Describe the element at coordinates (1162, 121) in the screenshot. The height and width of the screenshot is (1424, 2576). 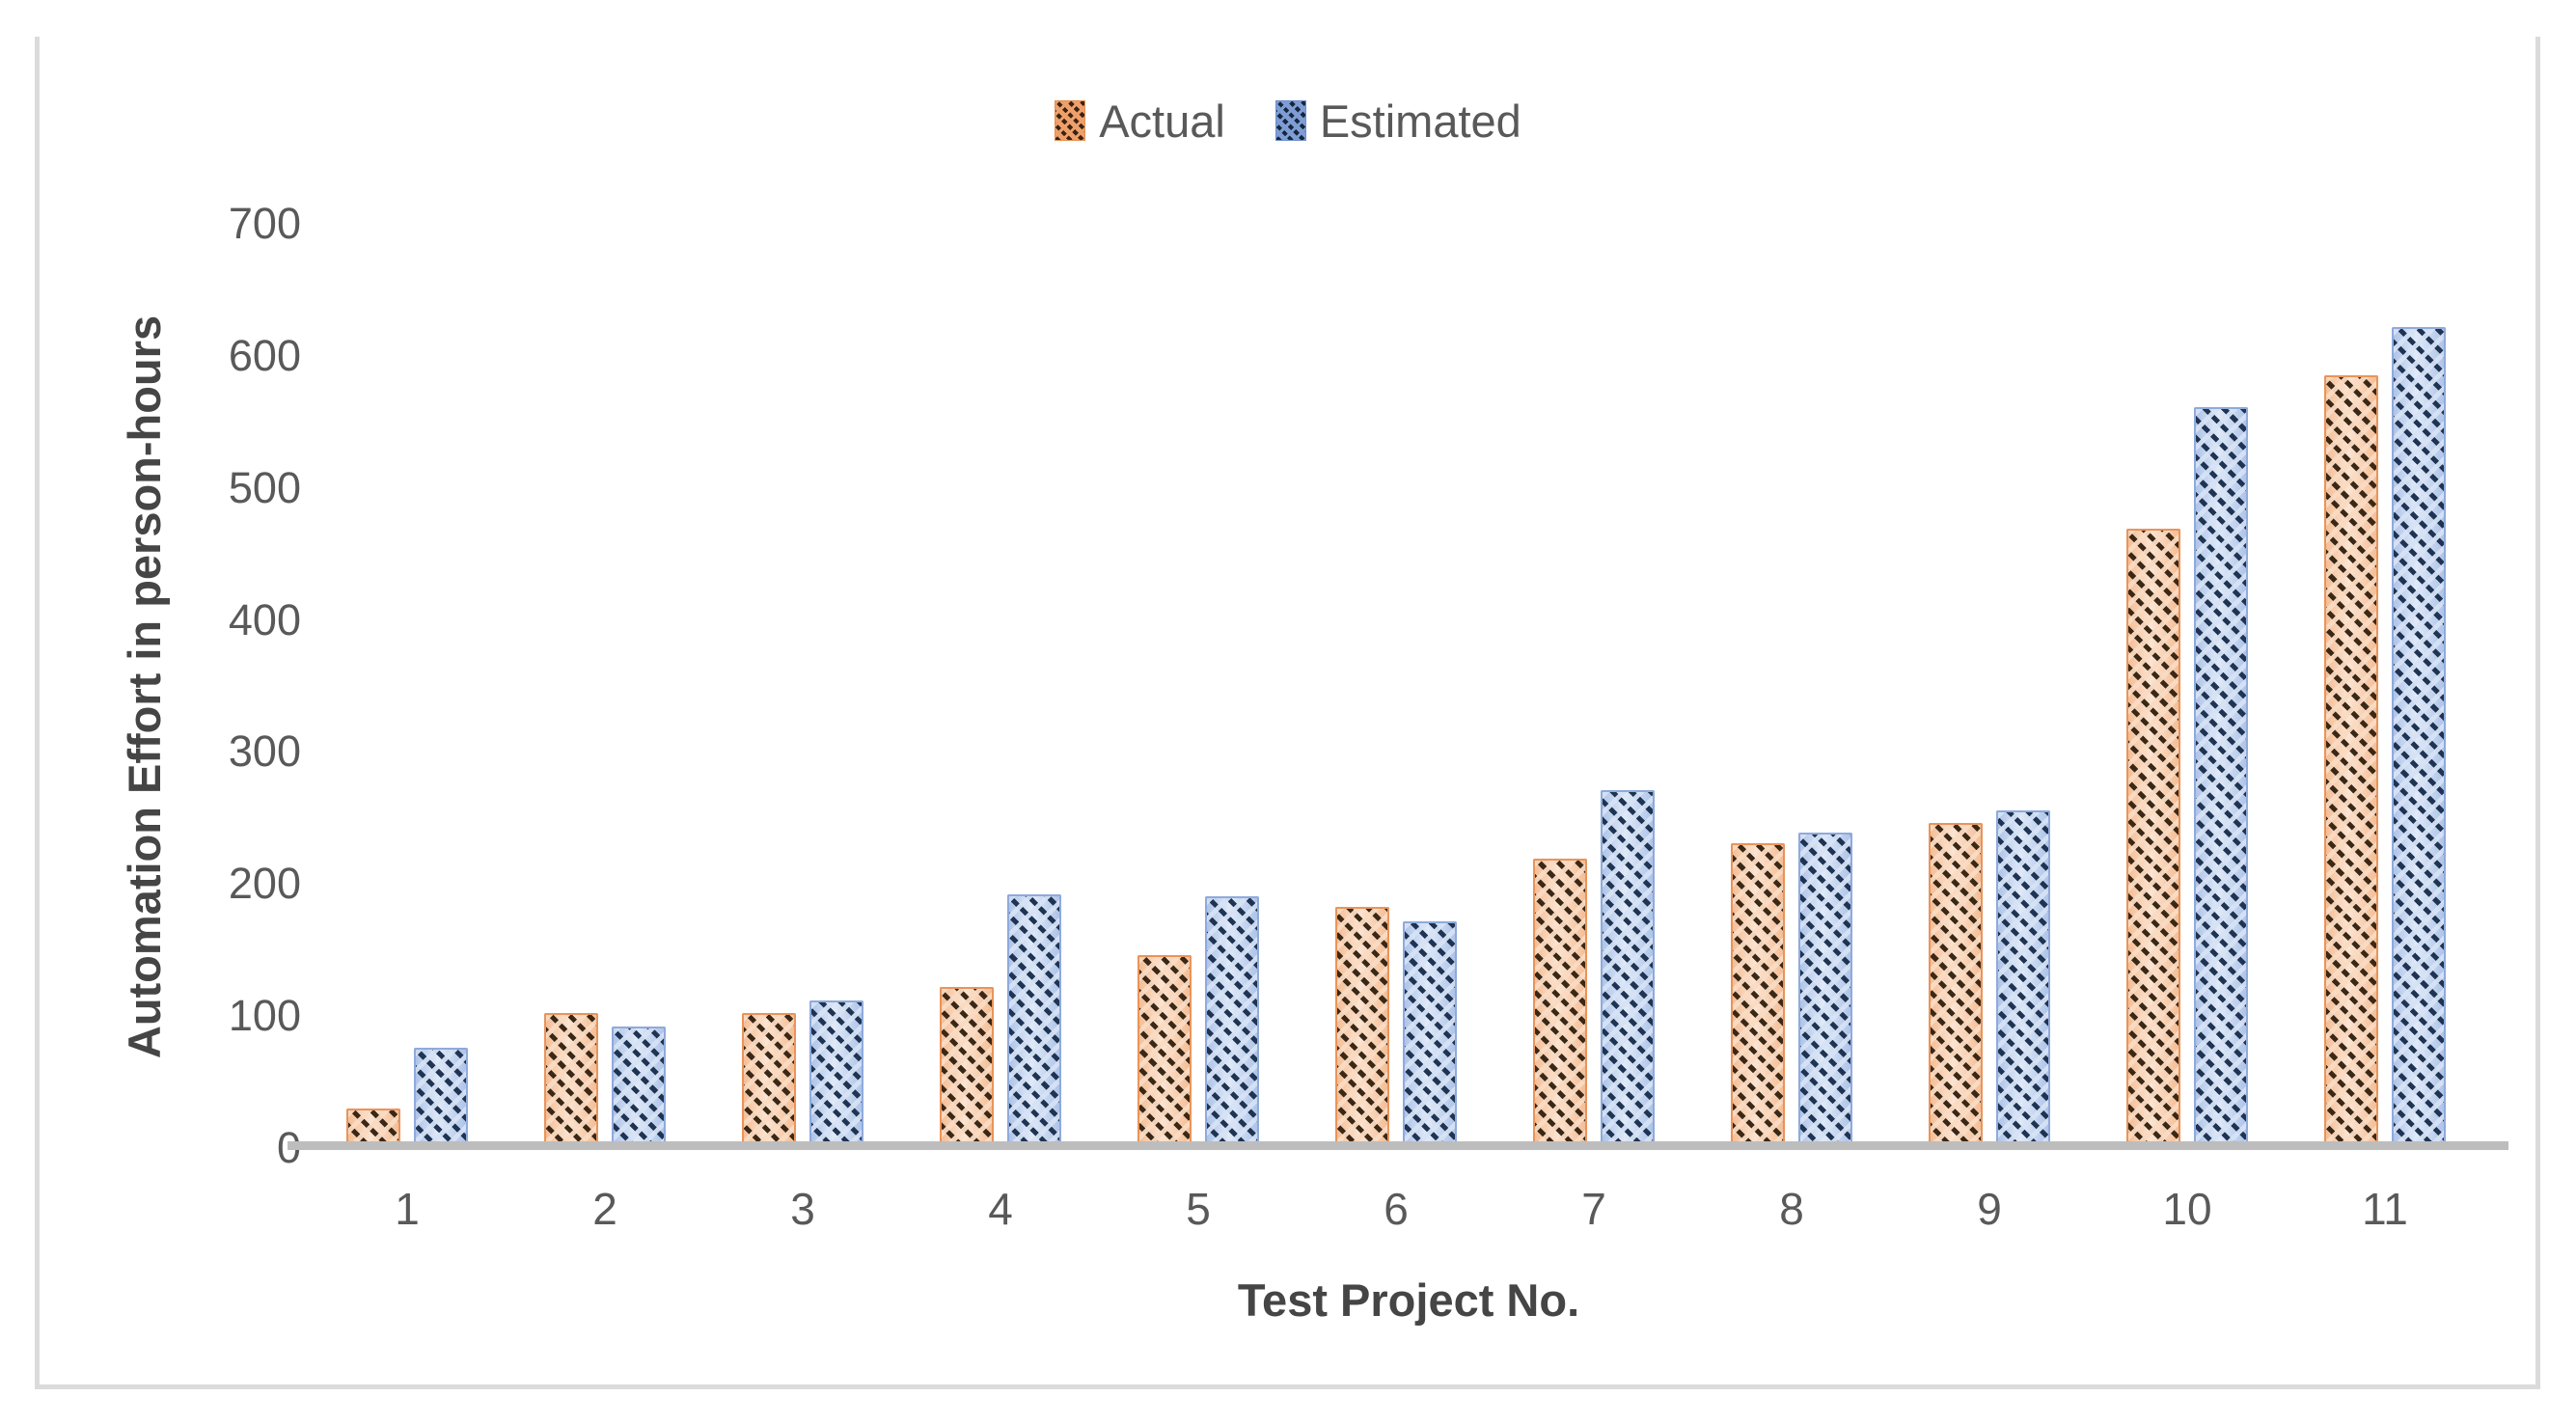
I see `legend-label-actual: Actual` at that location.